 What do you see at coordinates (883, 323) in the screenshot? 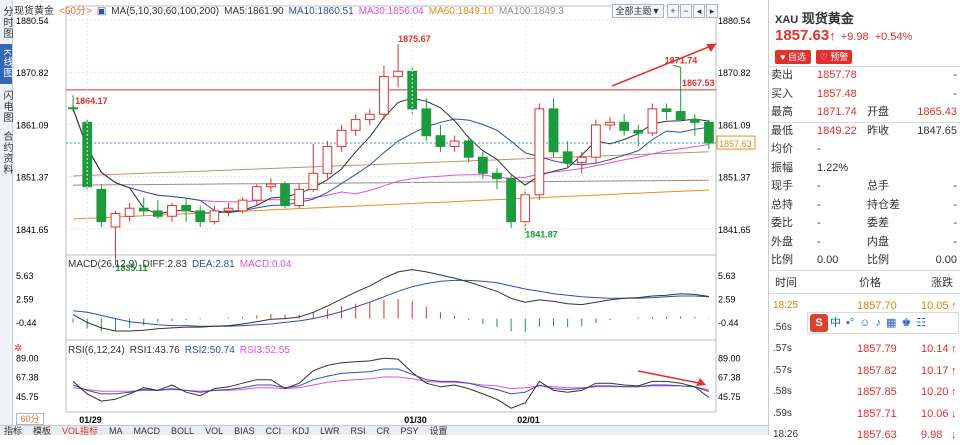
I see `ime-toolbar: S 中 •° ☺ ♪ ▦ ♚ ☷` at bounding box center [883, 323].